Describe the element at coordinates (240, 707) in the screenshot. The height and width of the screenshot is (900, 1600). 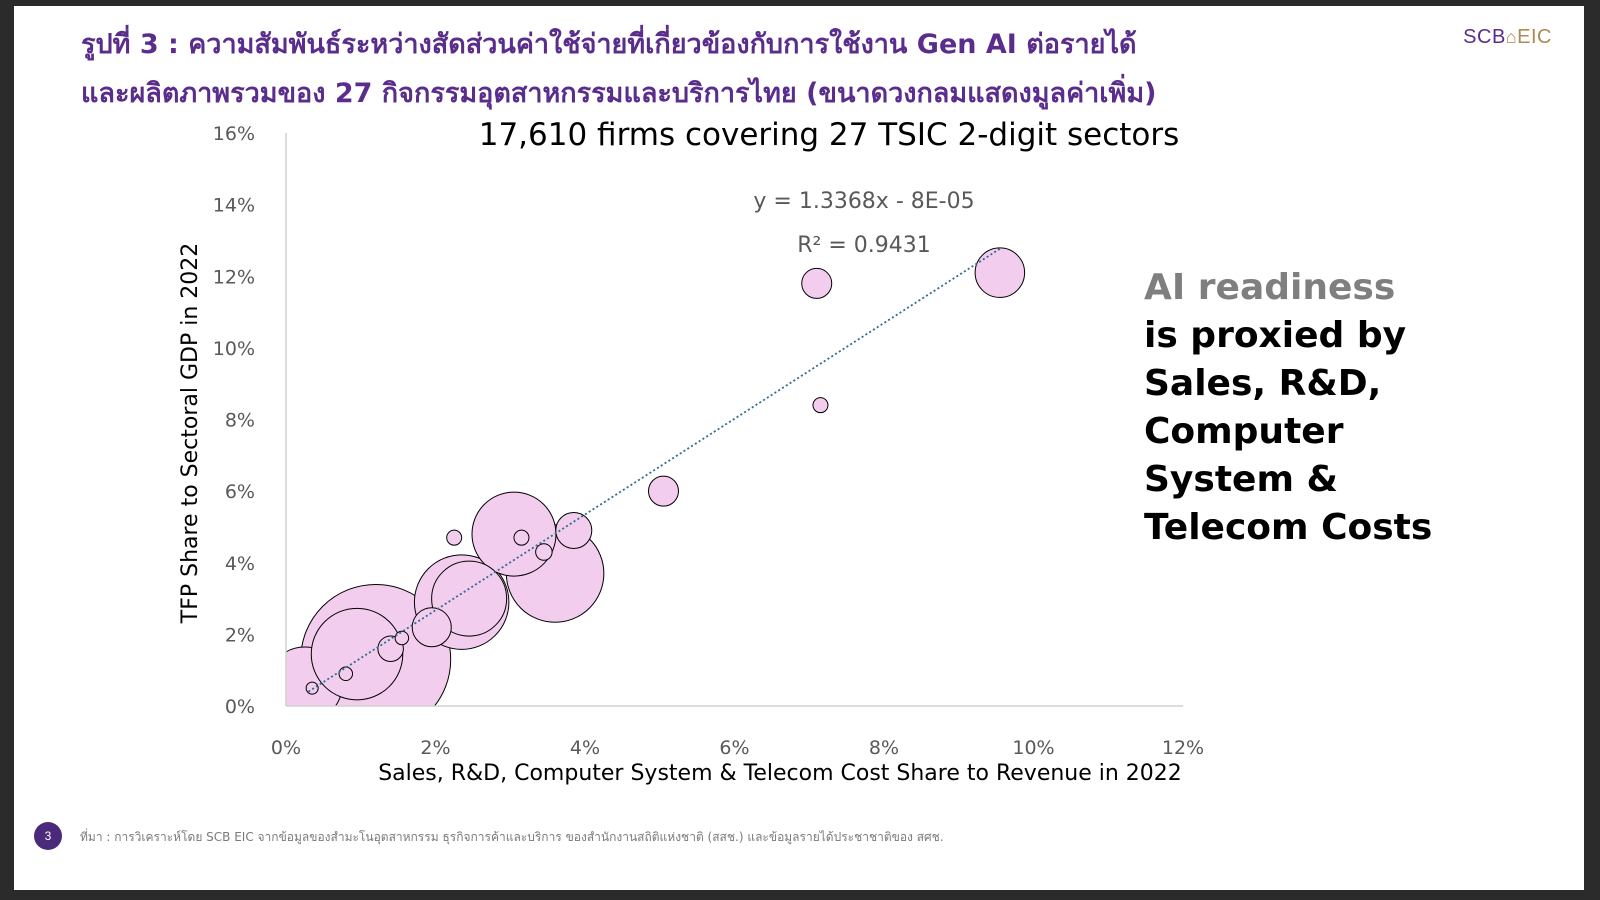
I see `y-tick-label: 0%` at that location.